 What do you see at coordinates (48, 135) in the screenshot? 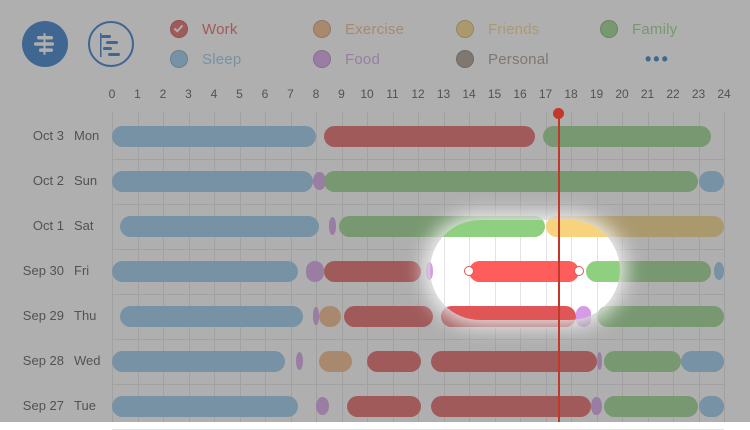
I see `row-date-label: Oct 3` at bounding box center [48, 135].